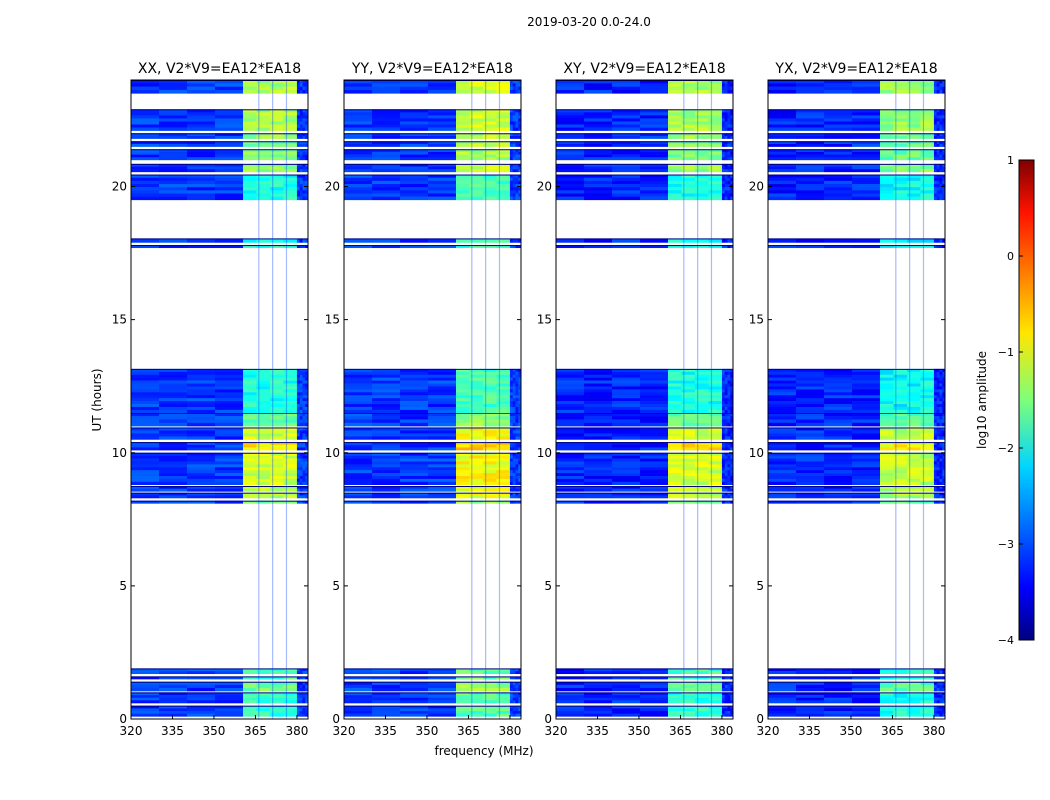 Image resolution: width=1050 pixels, height=800 pixels. Describe the element at coordinates (172, 731) in the screenshot. I see `x-tick-label: 335` at that location.